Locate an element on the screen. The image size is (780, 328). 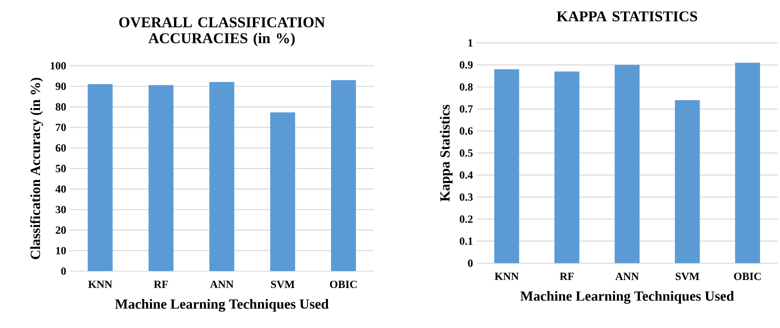
chart-title: KAPPA STATISTICS is located at coordinates (627, 16).